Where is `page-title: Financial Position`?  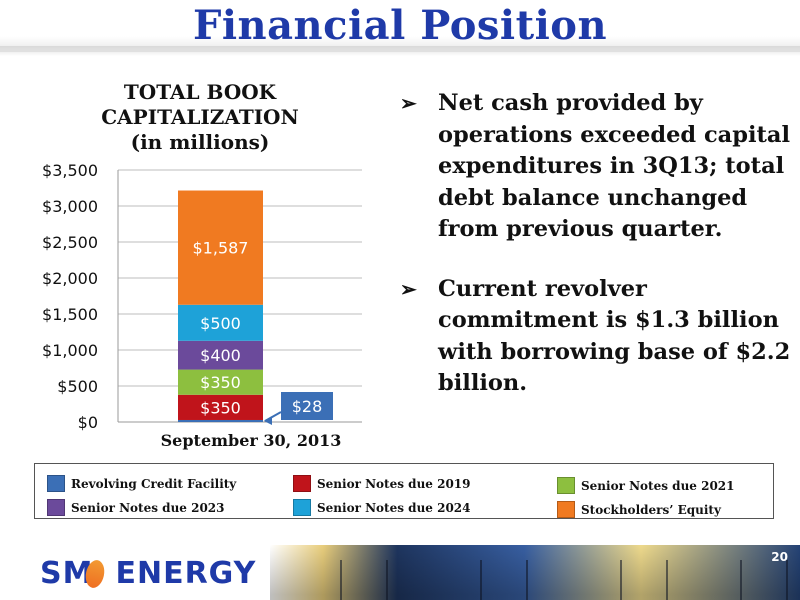
page-title: Financial Position is located at coordinates (400, 25).